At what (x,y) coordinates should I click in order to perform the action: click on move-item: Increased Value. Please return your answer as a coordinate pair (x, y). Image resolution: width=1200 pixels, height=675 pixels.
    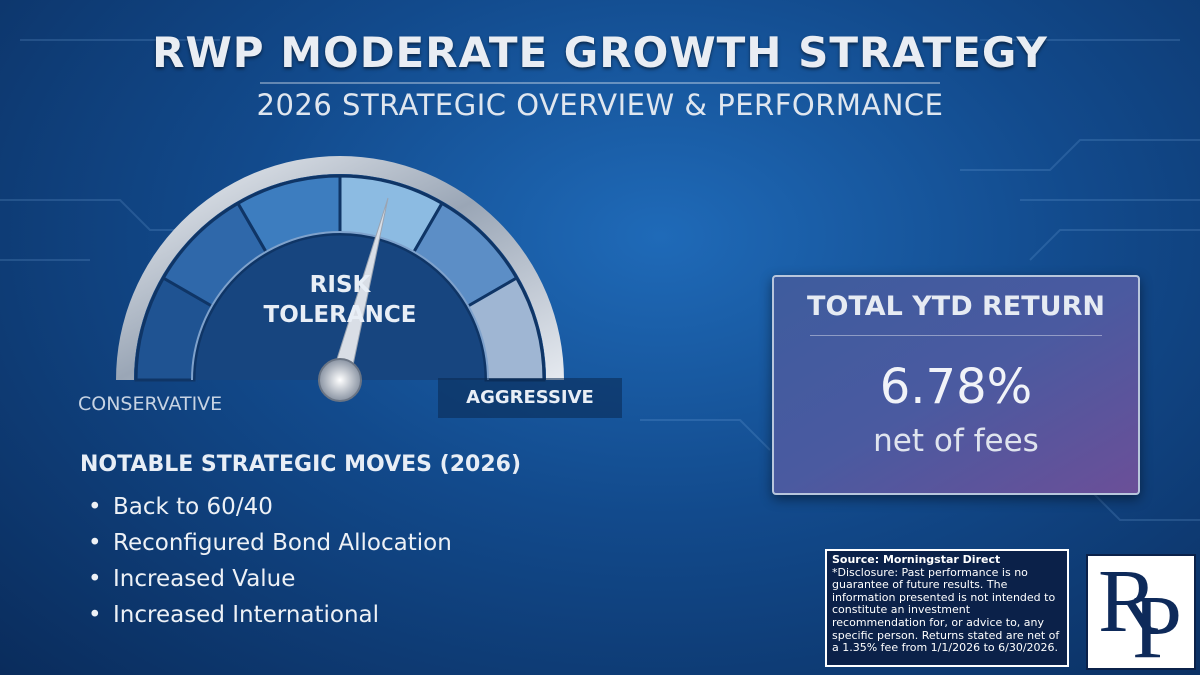
    Looking at the image, I should click on (270, 580).